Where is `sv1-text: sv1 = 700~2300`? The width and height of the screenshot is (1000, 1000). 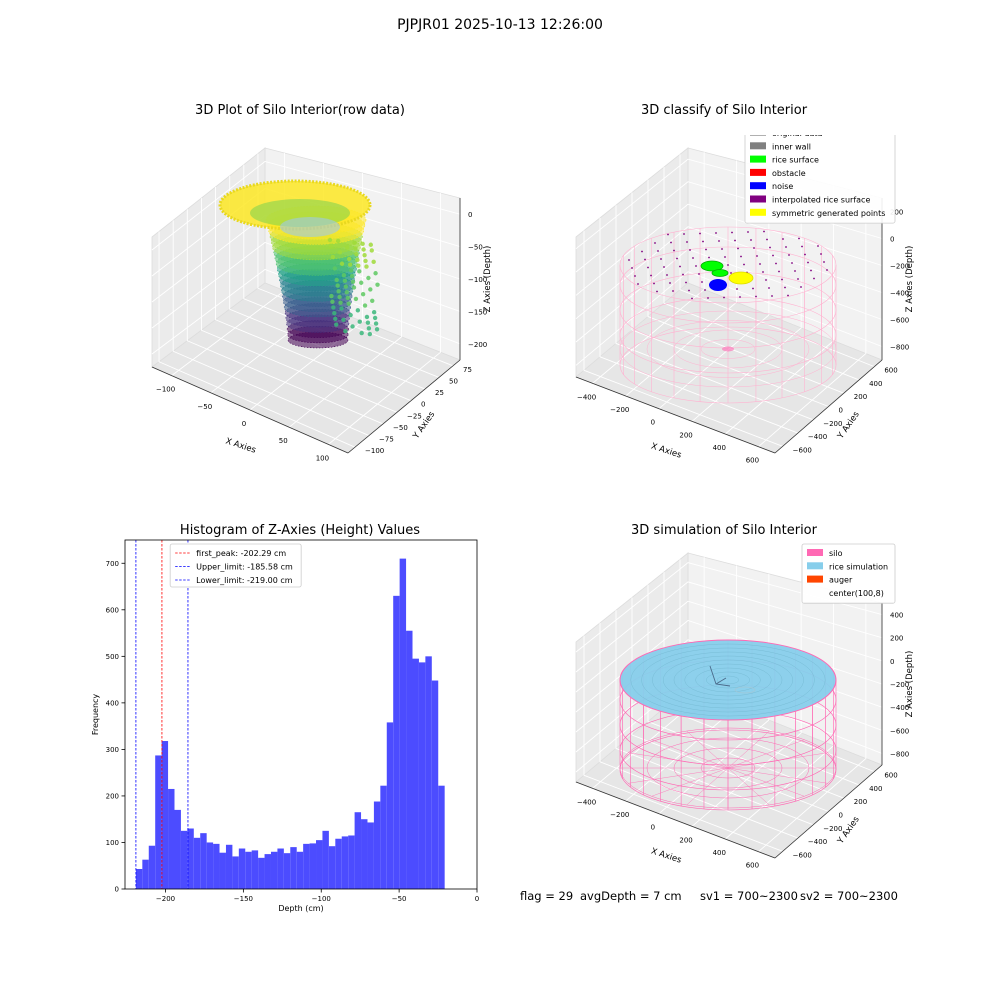
sv1-text: sv1 = 700~2300 is located at coordinates (749, 896).